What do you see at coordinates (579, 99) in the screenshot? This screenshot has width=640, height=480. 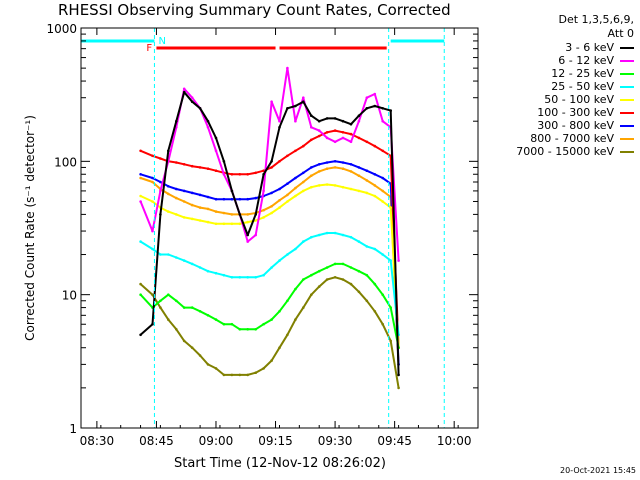 I see `legend-entry-label: 50 - 100 keV` at bounding box center [579, 99].